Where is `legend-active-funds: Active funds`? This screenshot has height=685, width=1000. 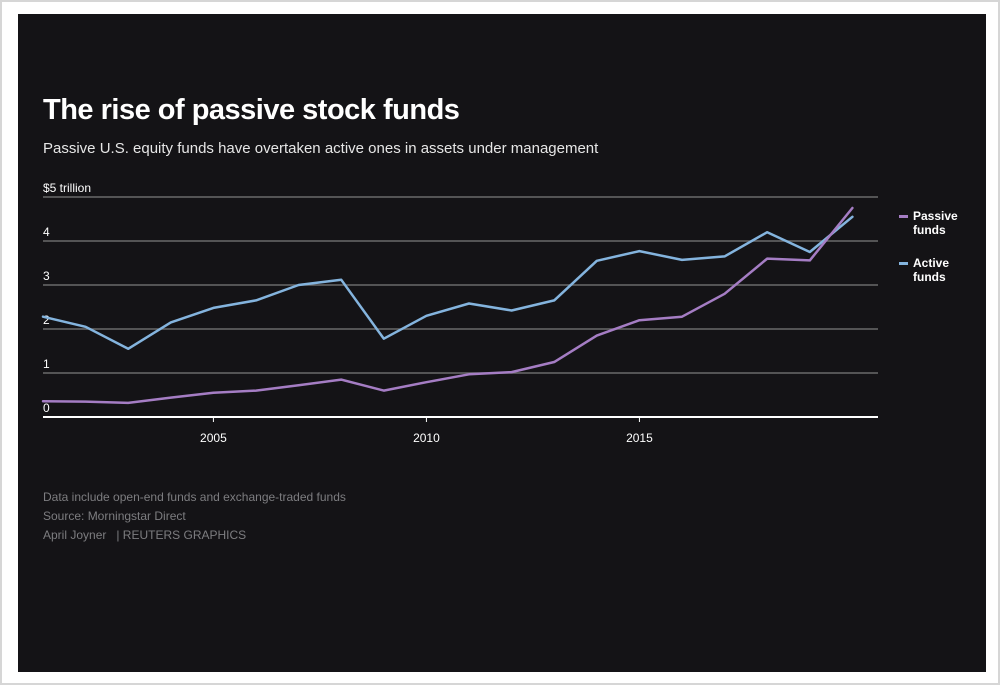
legend-active-funds: Active funds is located at coordinates (924, 270).